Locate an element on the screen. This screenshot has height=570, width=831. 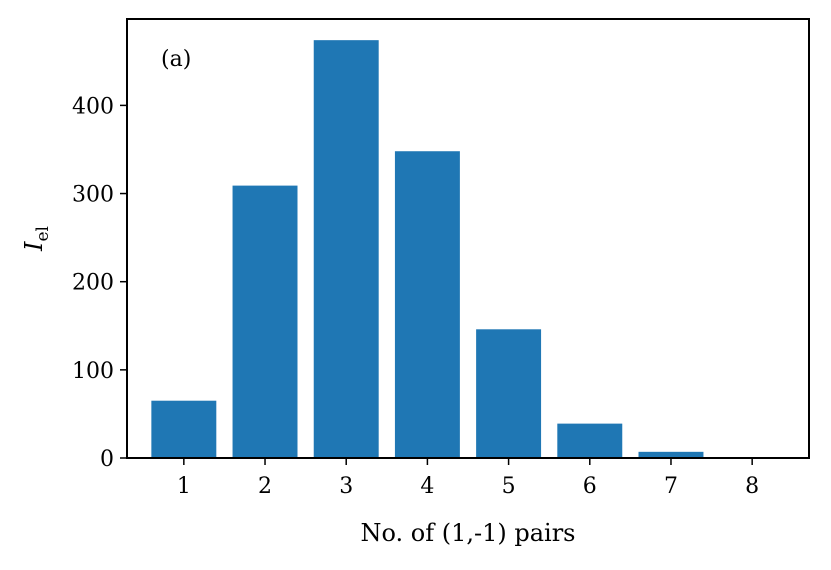
y-tick-label: 100 is located at coordinates (93, 371).